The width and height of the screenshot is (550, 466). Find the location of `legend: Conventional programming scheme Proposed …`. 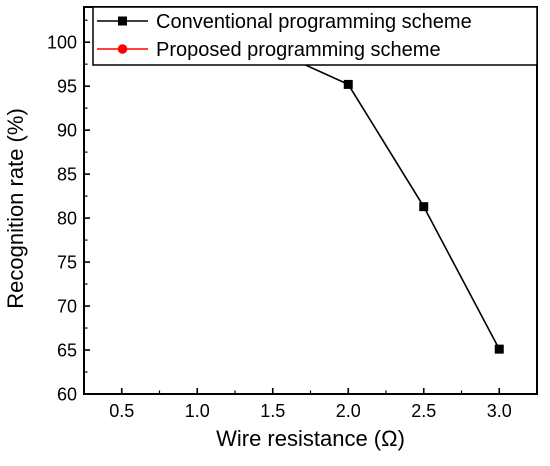

legend: Conventional programming scheme Proposed … is located at coordinates (315, 36).